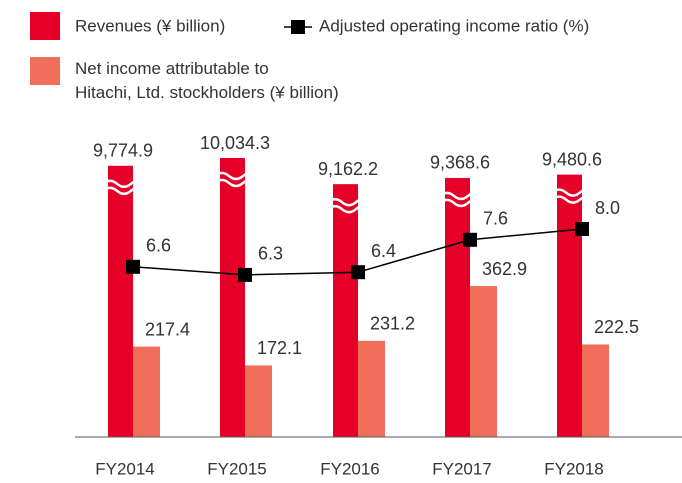  What do you see at coordinates (167, 329) in the screenshot?
I see `data-label: 217.4` at bounding box center [167, 329].